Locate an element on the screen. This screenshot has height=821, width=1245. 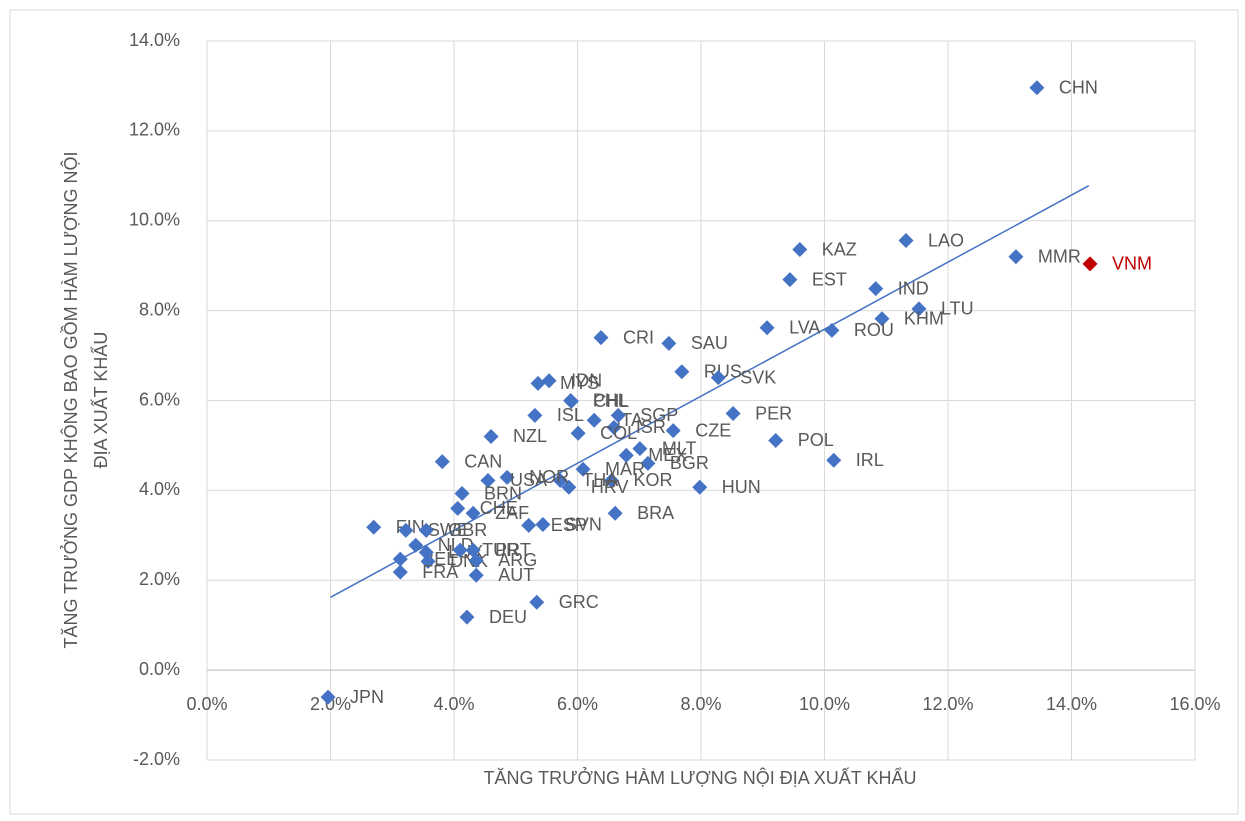
point-label: GBR is located at coordinates (467, 530).